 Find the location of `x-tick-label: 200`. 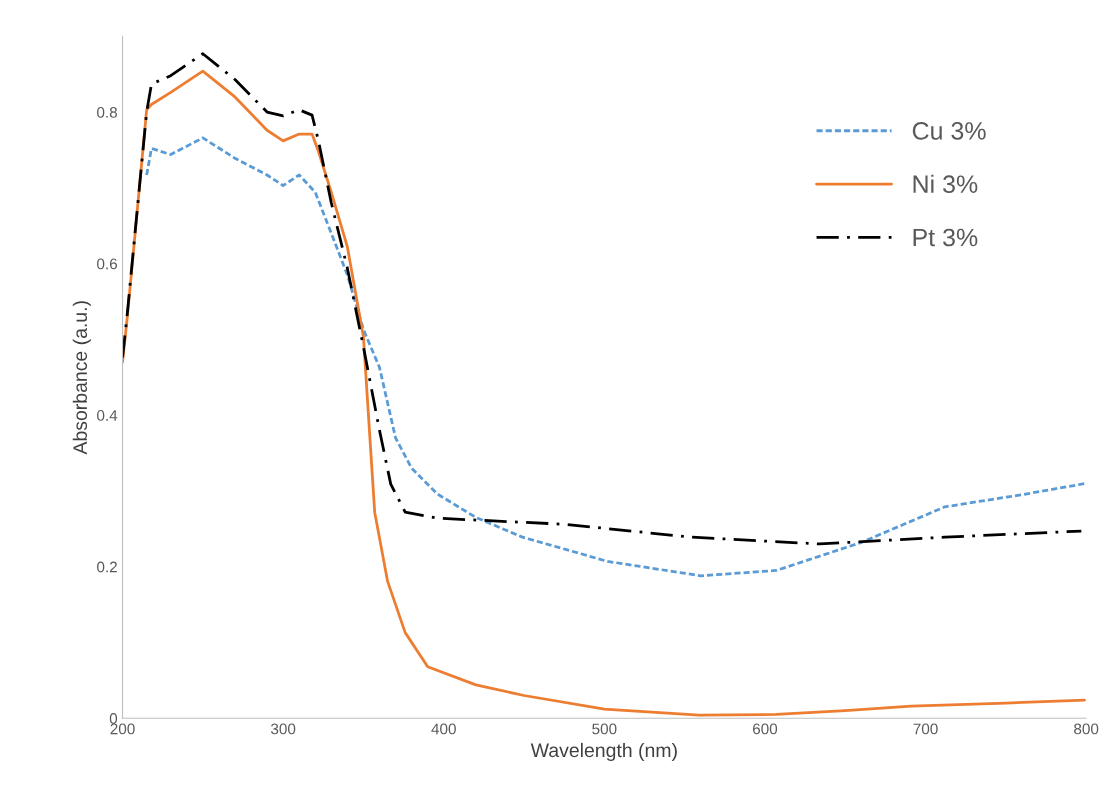

x-tick-label: 200 is located at coordinates (122, 729).